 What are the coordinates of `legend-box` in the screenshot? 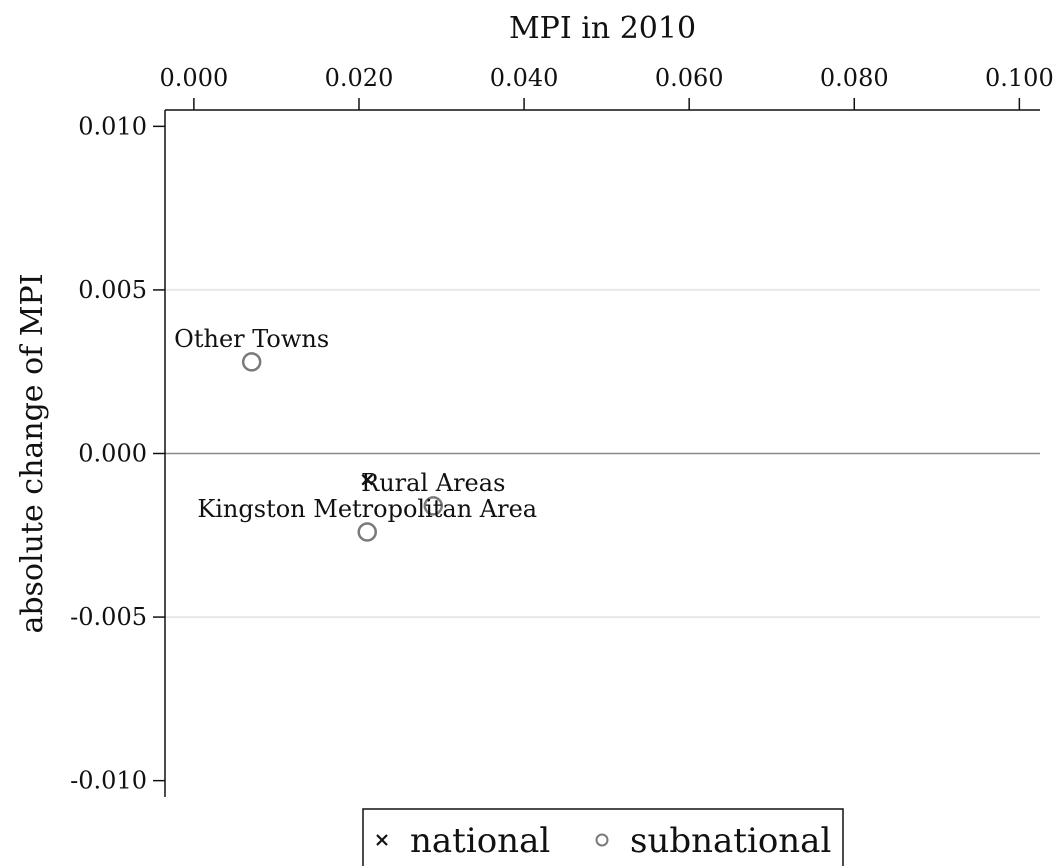 It's located at (603, 837).